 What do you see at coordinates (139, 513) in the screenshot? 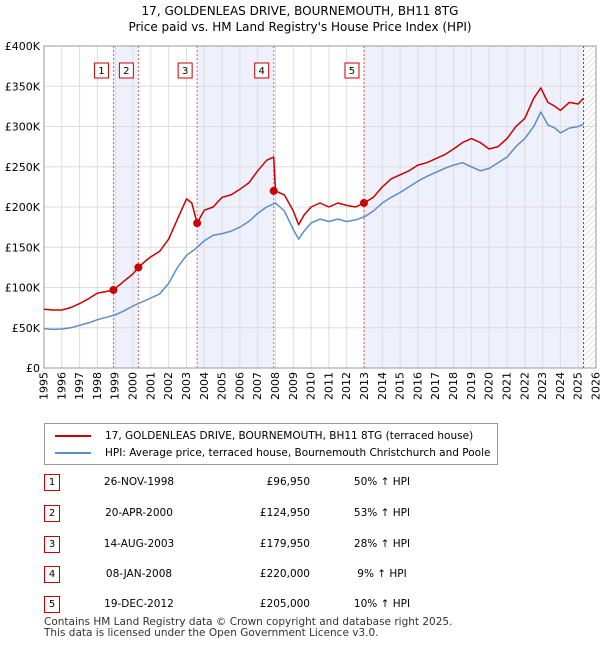
I see `transaction-date: 20-APR-2000` at bounding box center [139, 513].